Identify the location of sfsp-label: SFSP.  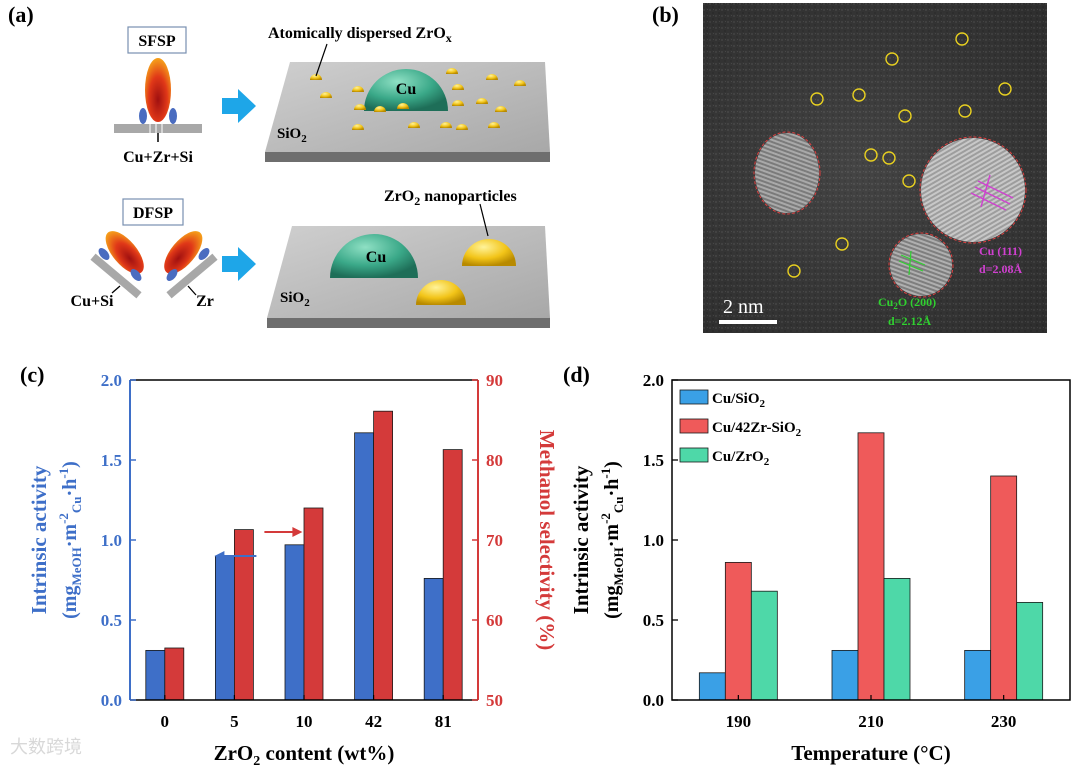
(157, 41).